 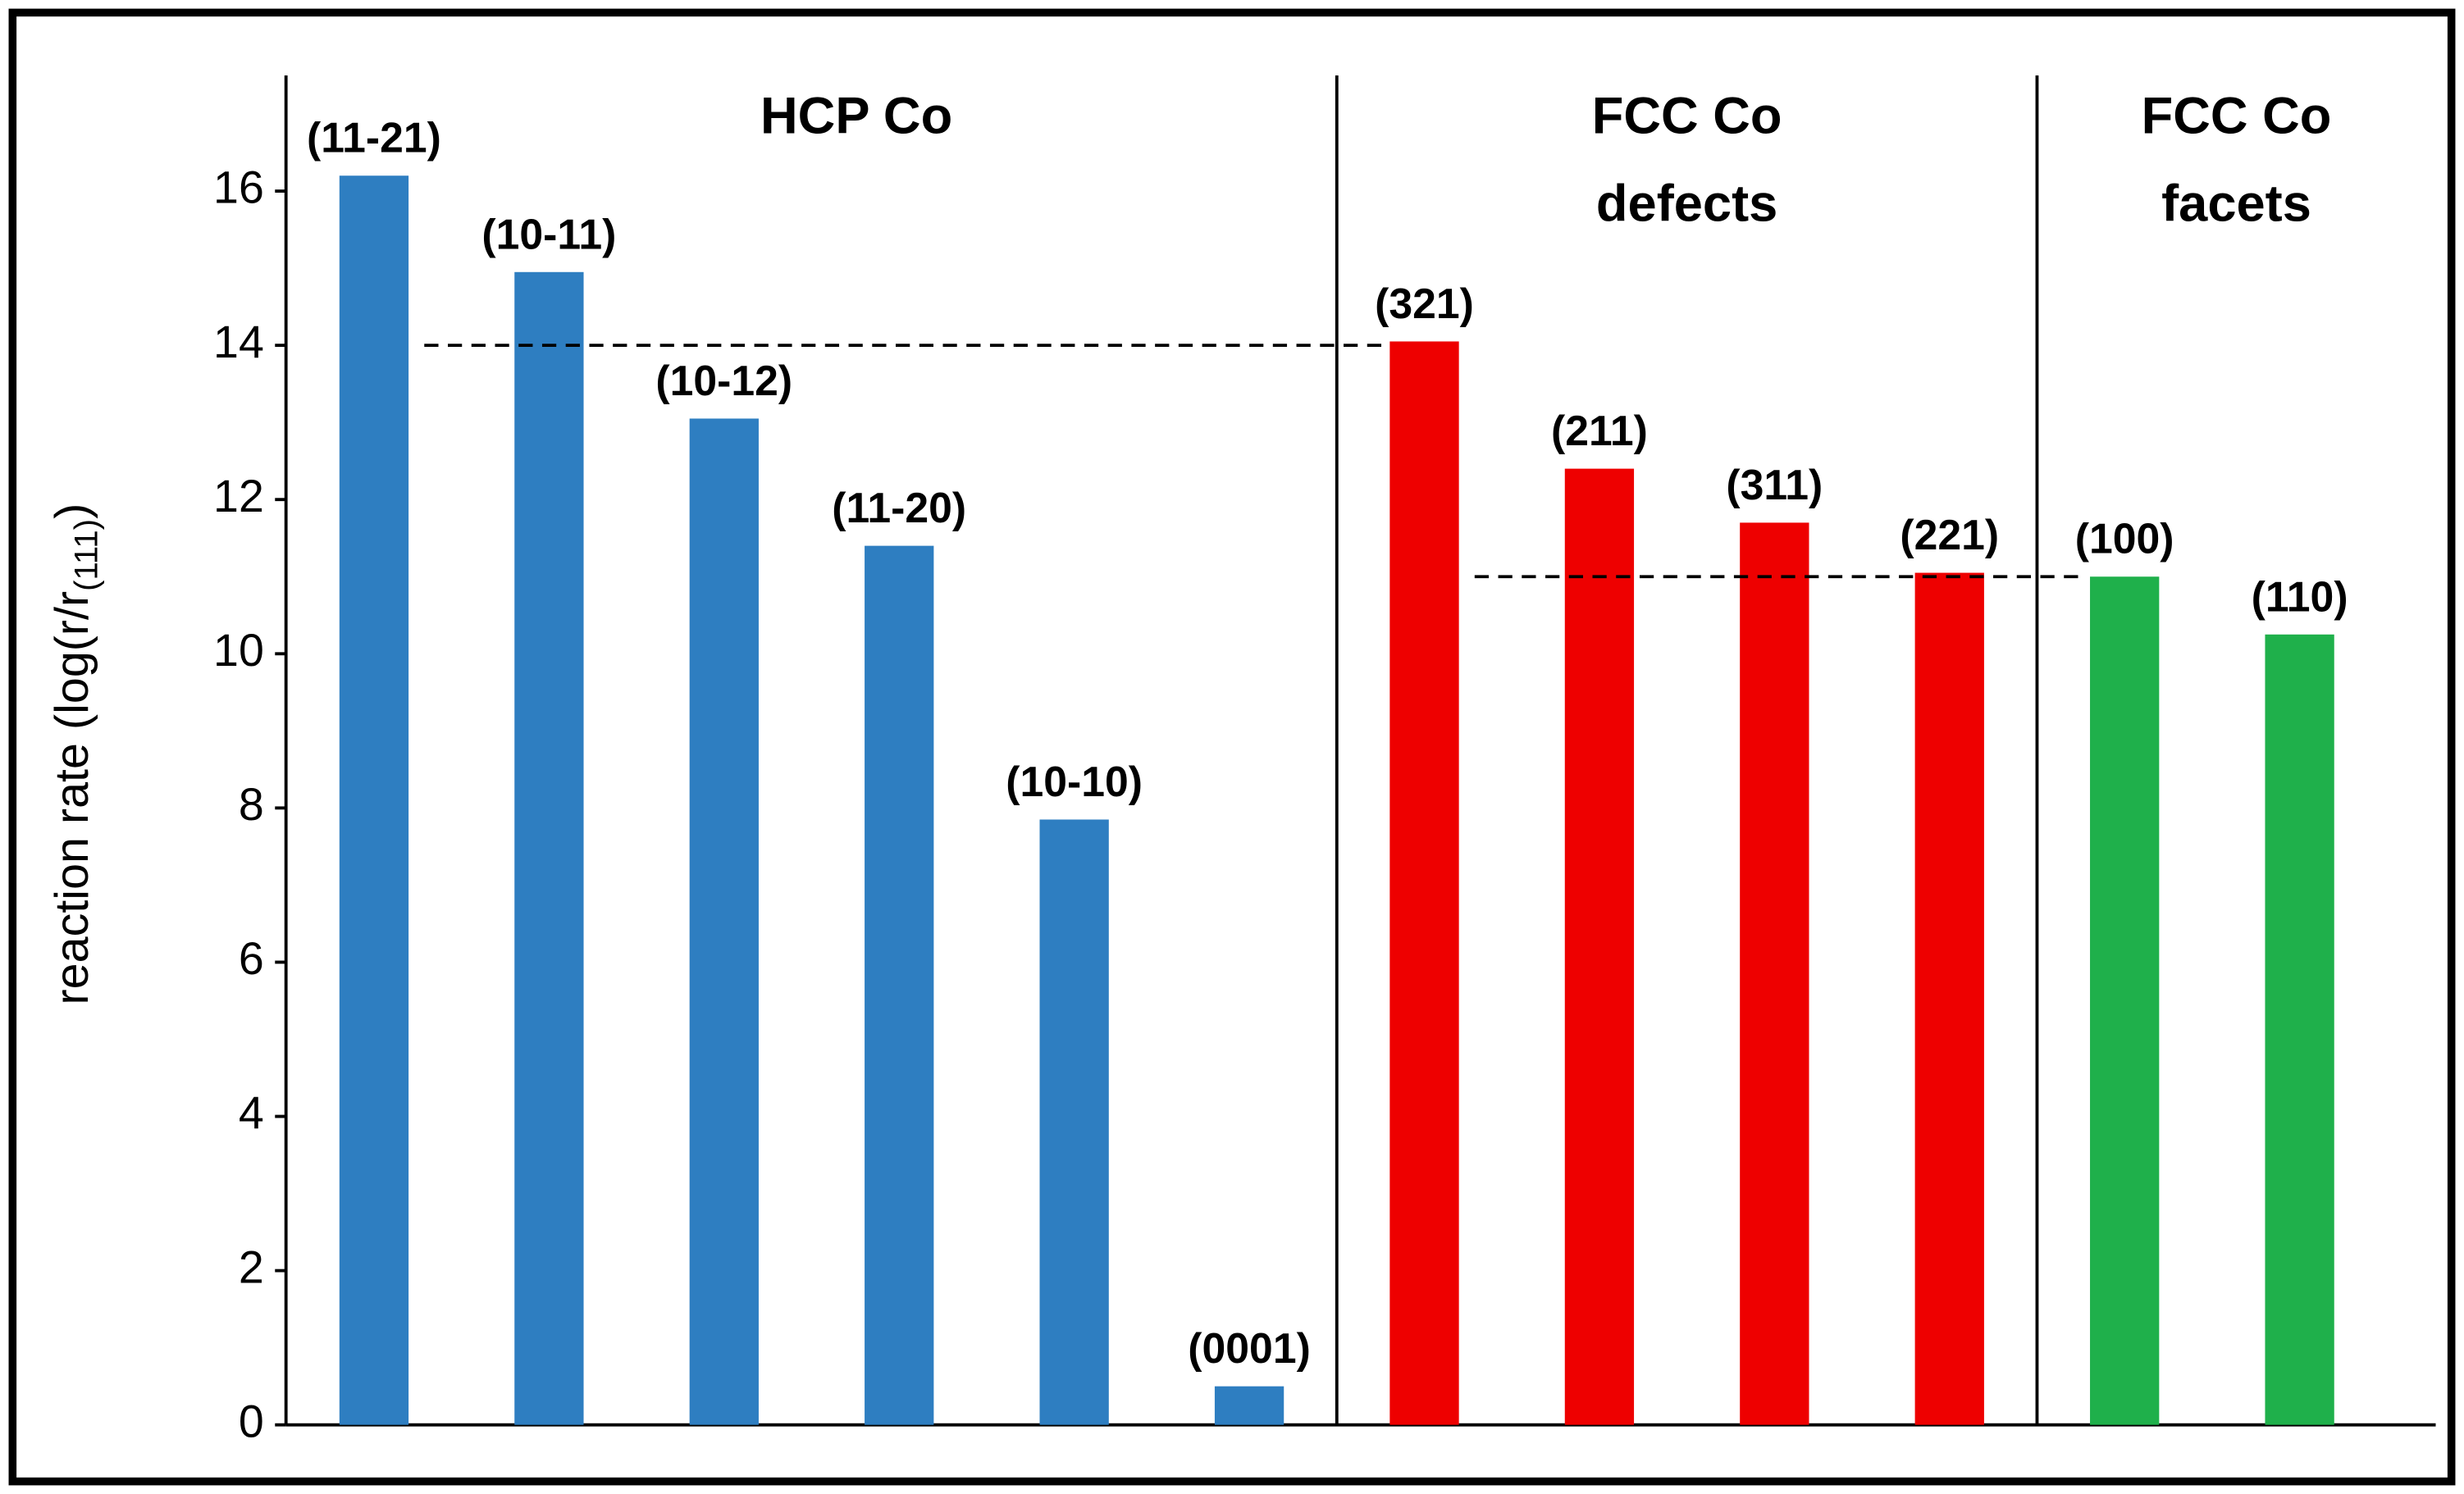 I want to click on bar-label: (311), so click(x=1774, y=485).